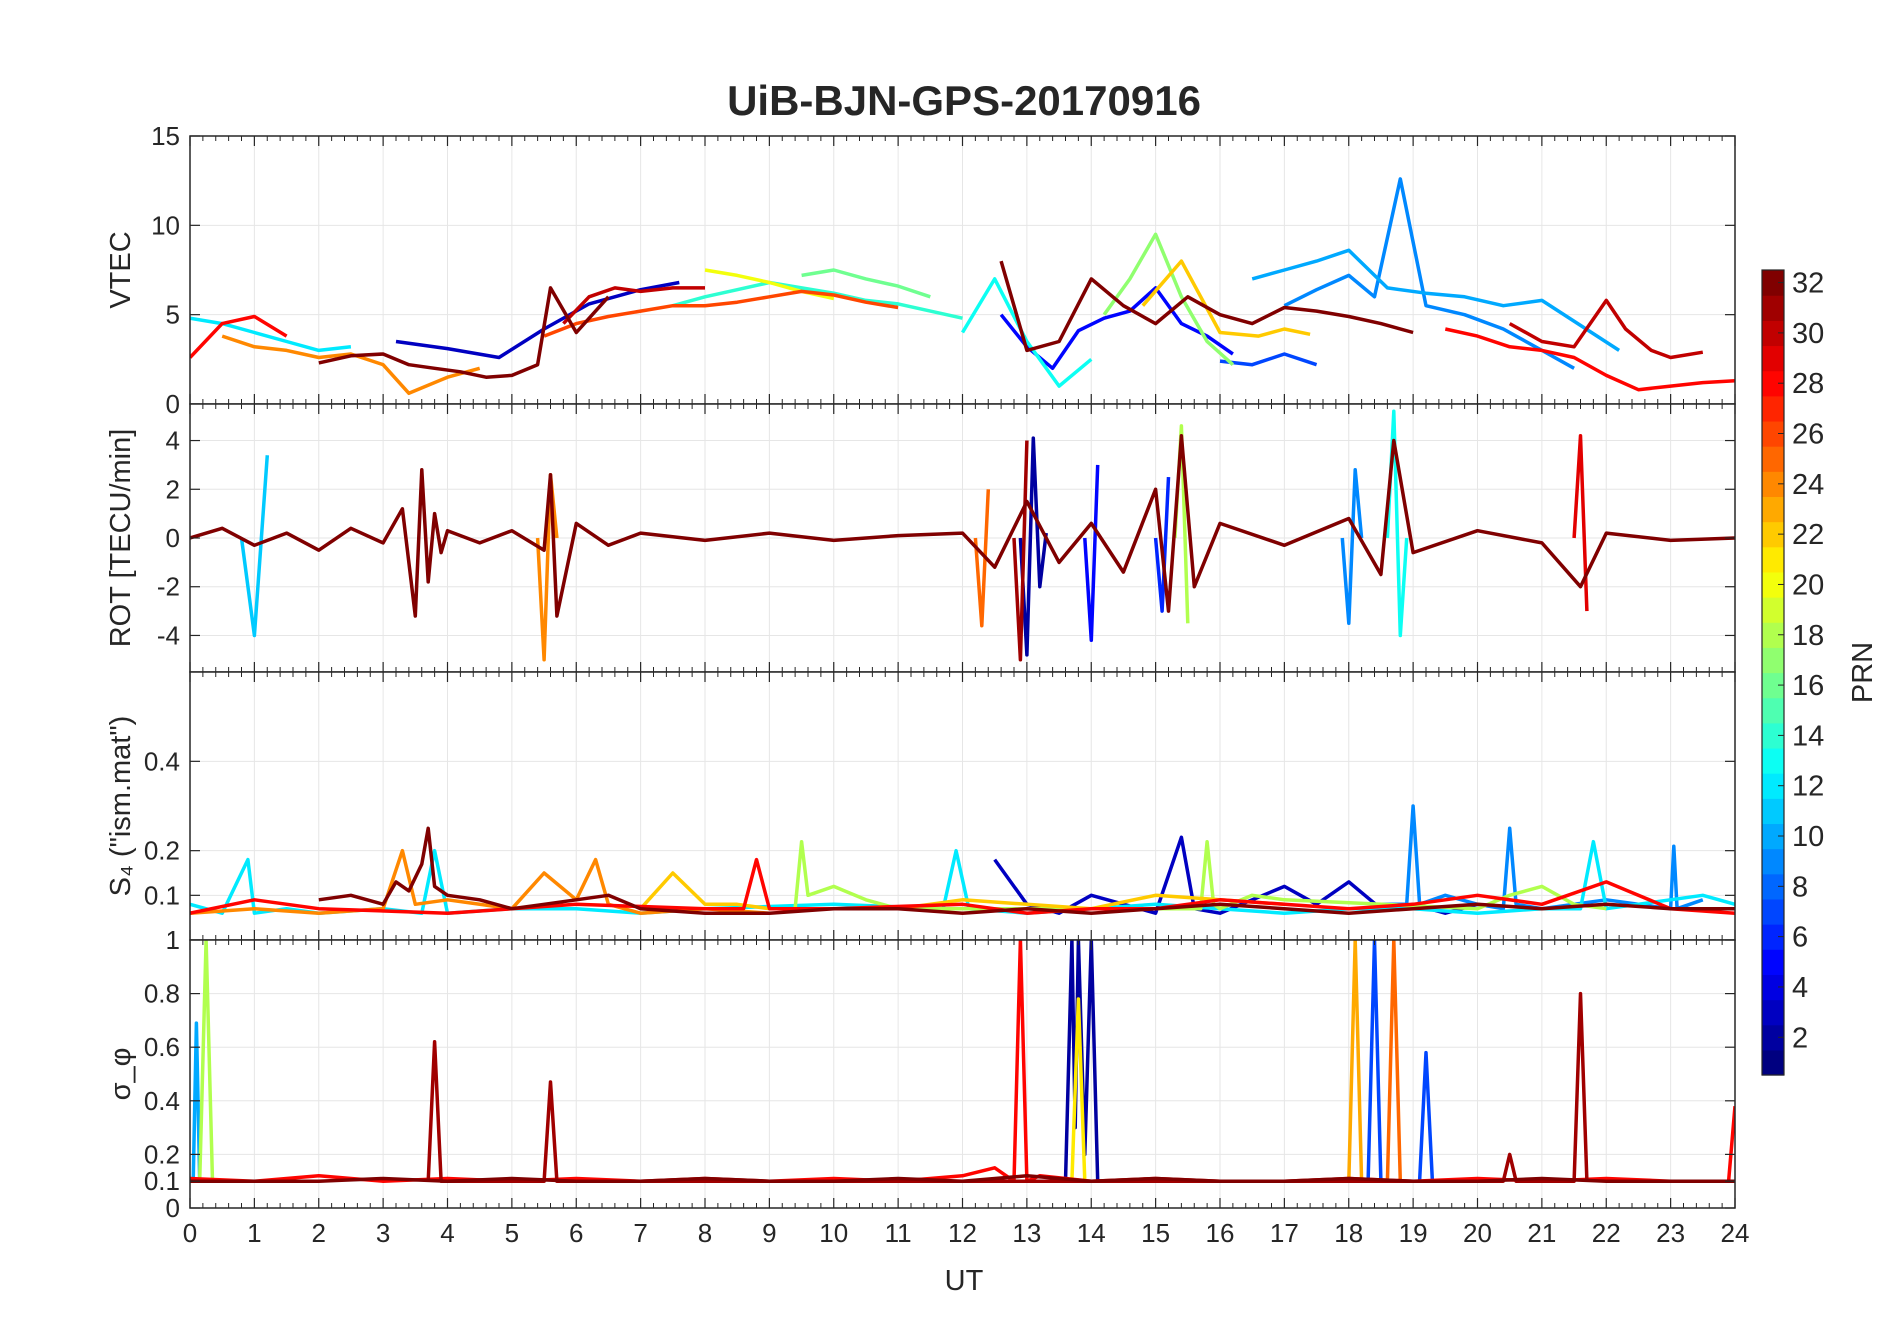  What do you see at coordinates (1808, 435) in the screenshot?
I see `colorbar-tick-label: 26` at bounding box center [1808, 435].